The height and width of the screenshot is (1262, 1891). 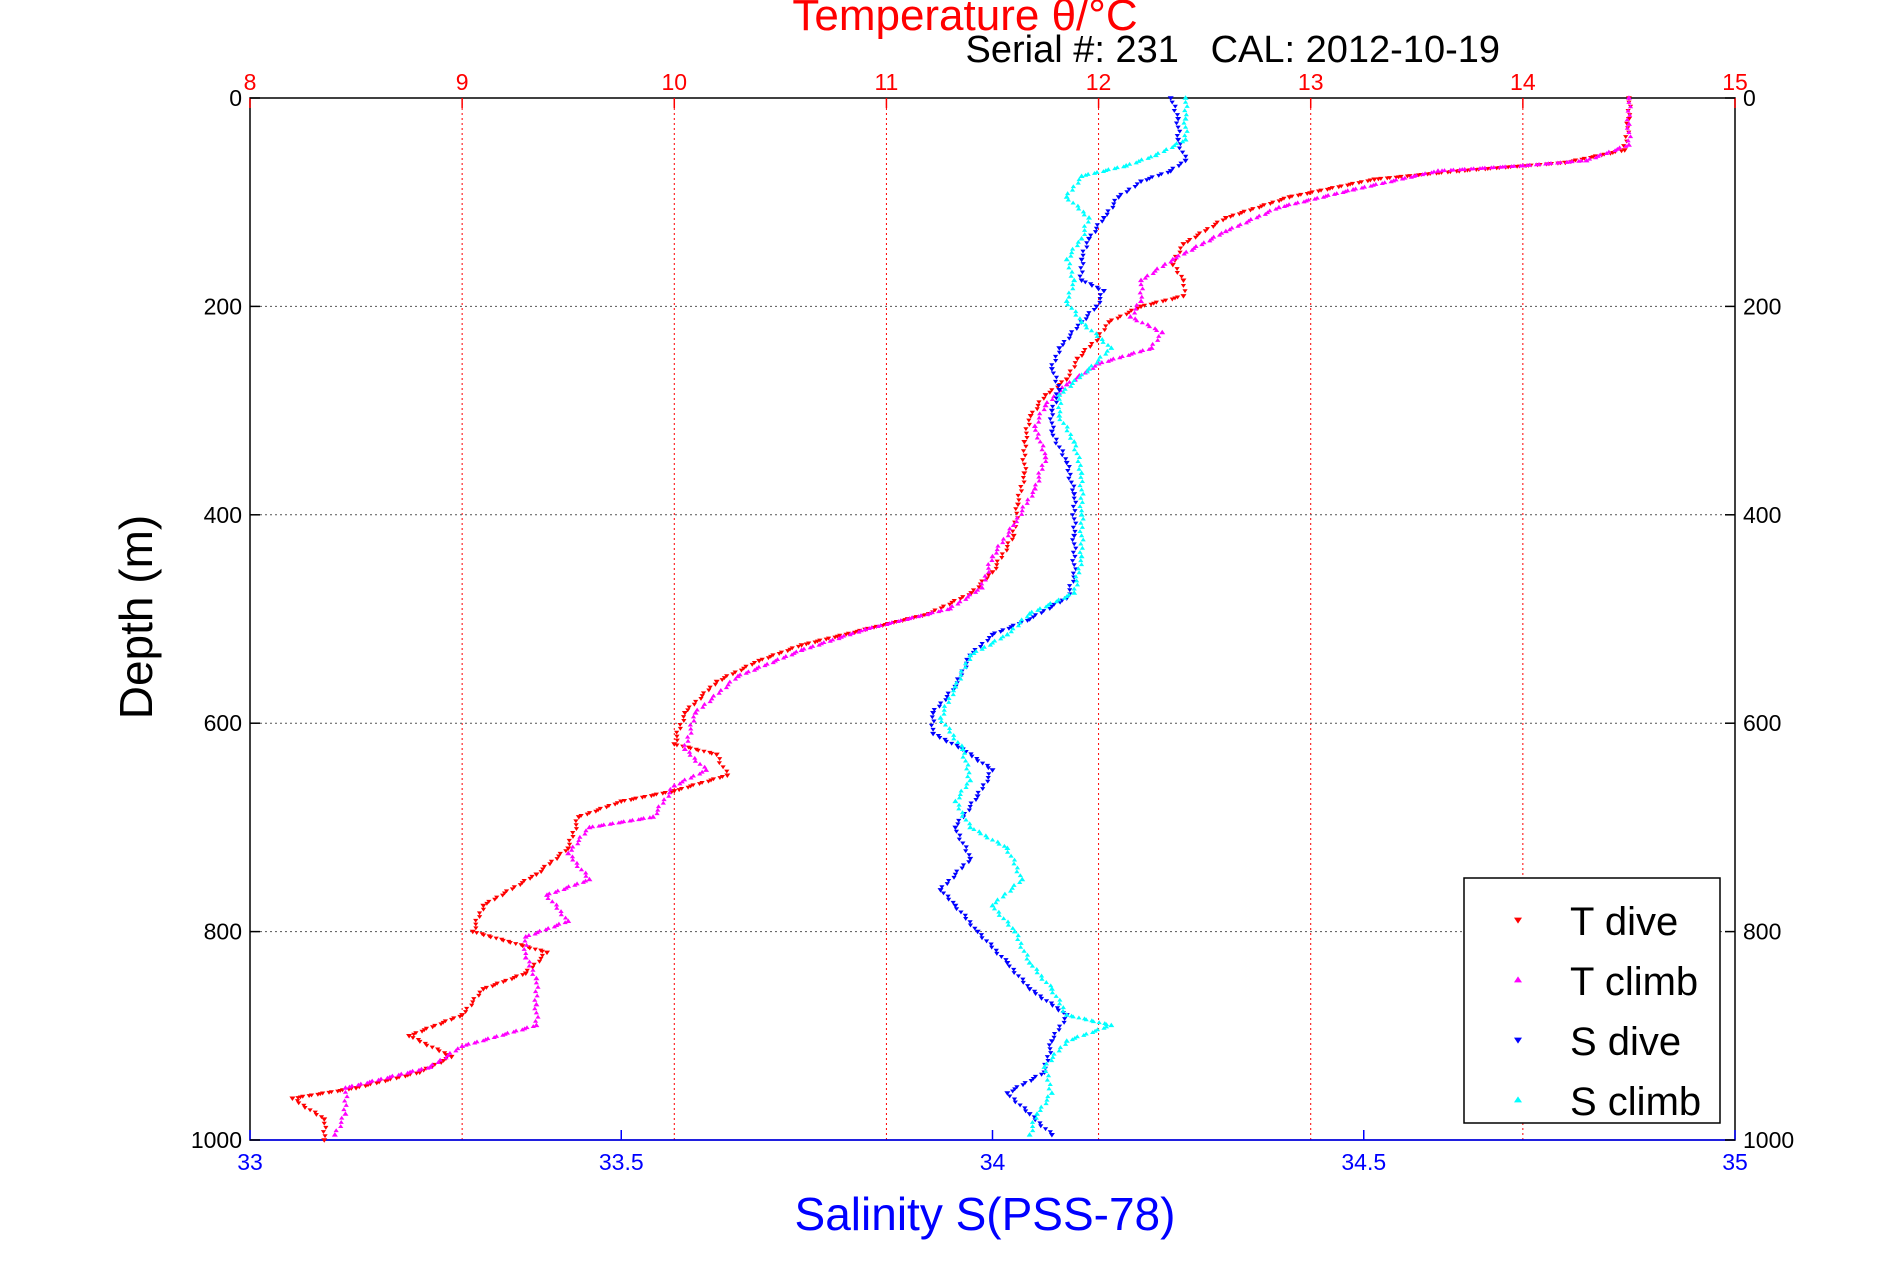 What do you see at coordinates (674, 82) in the screenshot?
I see `top-tick-label: 10` at bounding box center [674, 82].